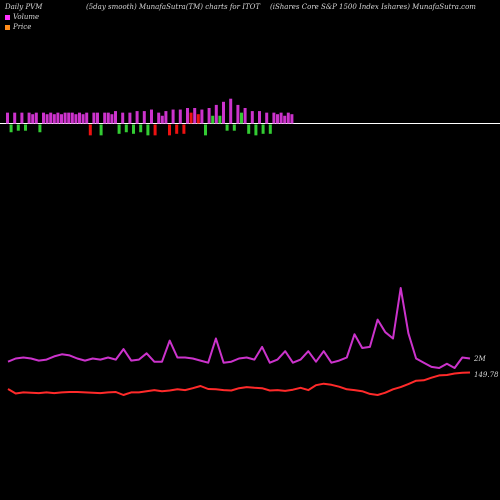  Describe the element at coordinates (486, 375) in the screenshot. I see `price-end-label: 149.78` at that location.